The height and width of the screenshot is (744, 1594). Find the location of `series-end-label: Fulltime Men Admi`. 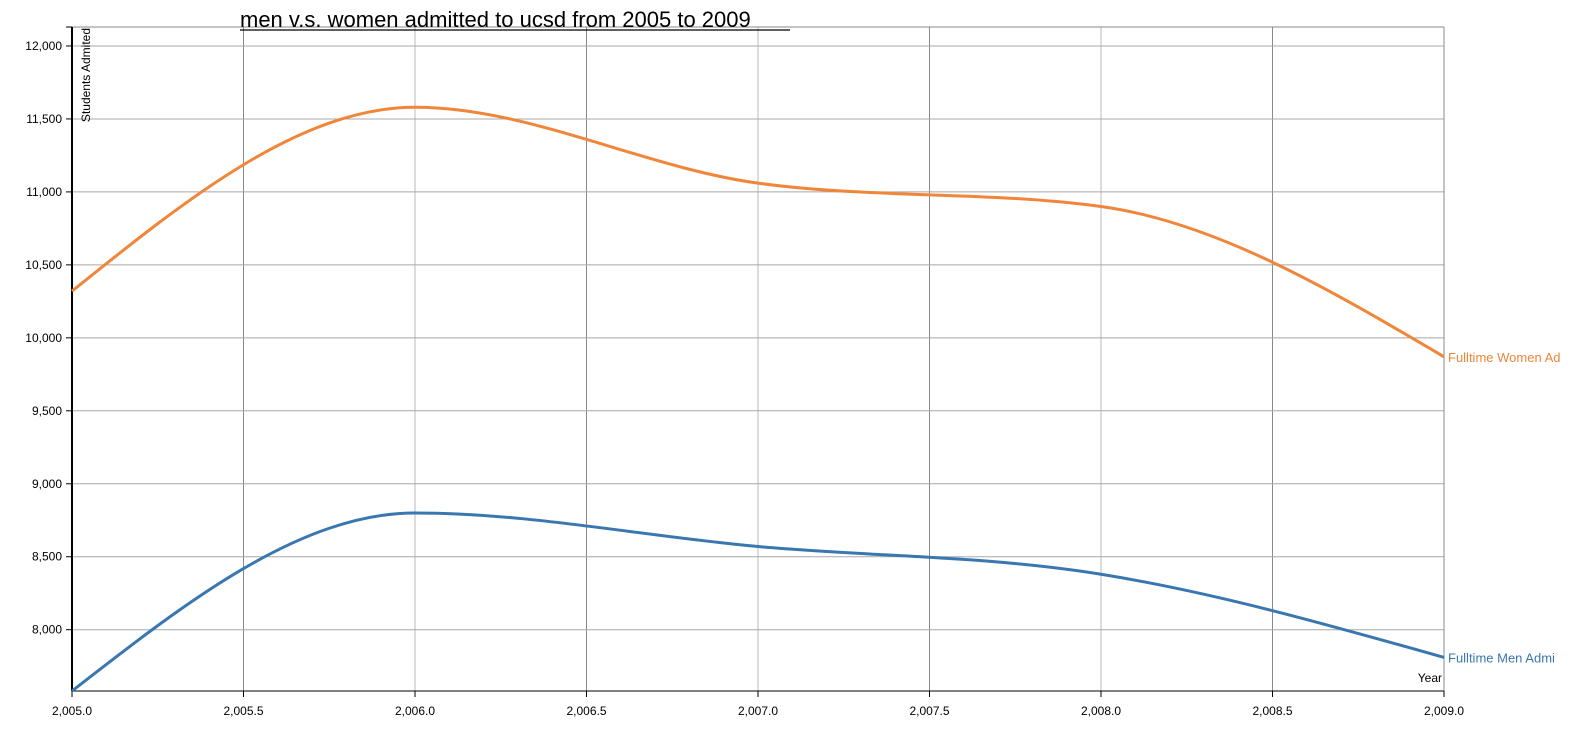

series-end-label: Fulltime Men Admi is located at coordinates (1501, 657).